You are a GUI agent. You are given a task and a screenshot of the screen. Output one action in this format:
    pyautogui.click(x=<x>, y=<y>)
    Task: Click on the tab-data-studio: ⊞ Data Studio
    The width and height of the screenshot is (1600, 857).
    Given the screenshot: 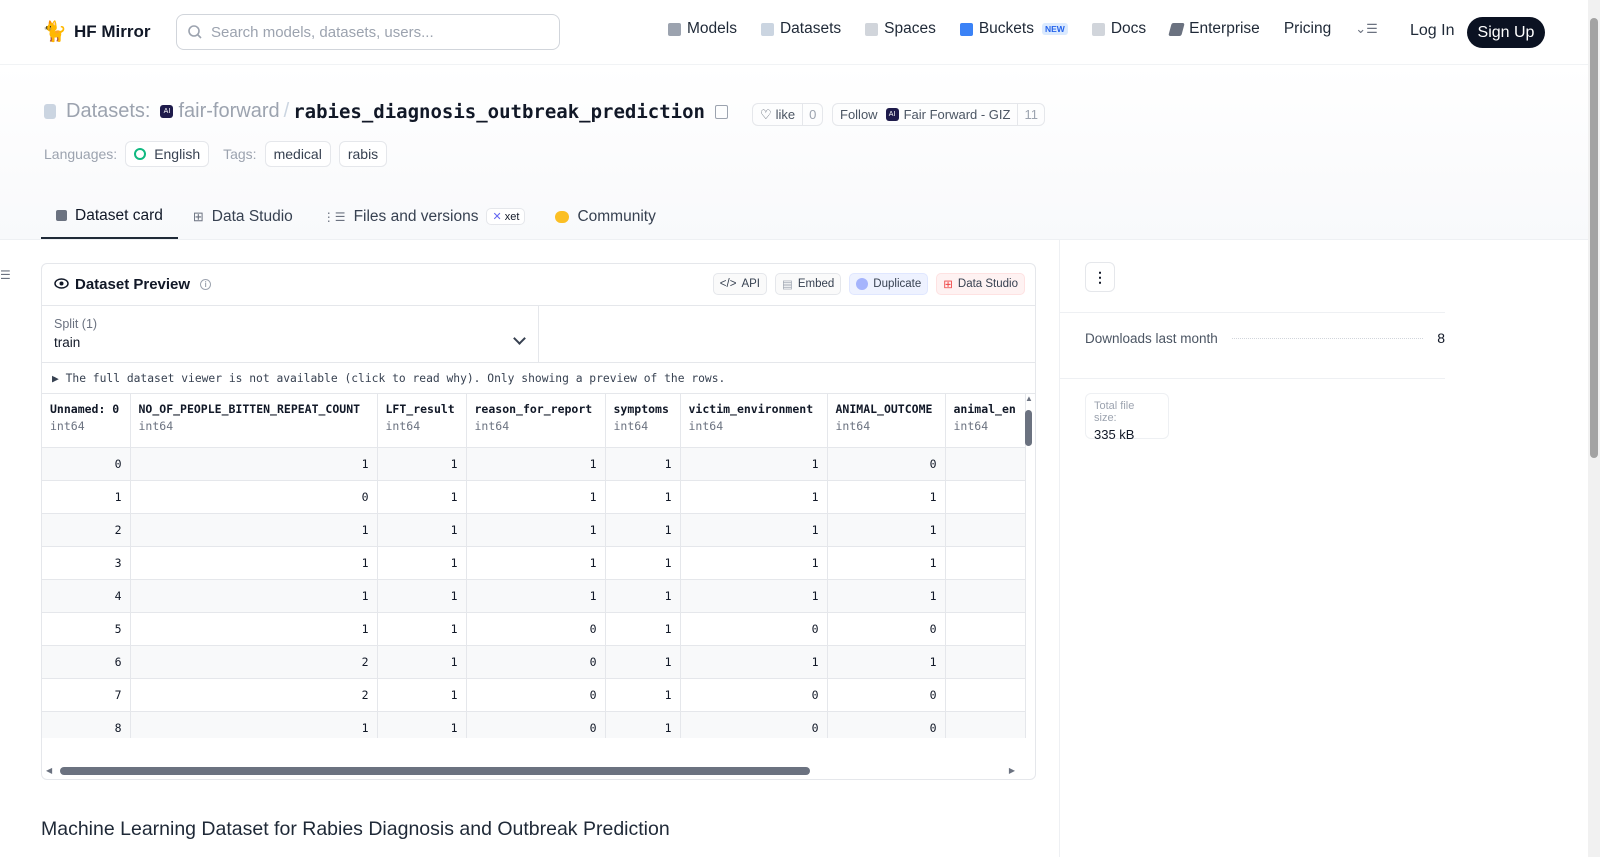 What is the action you would take?
    pyautogui.click(x=243, y=216)
    